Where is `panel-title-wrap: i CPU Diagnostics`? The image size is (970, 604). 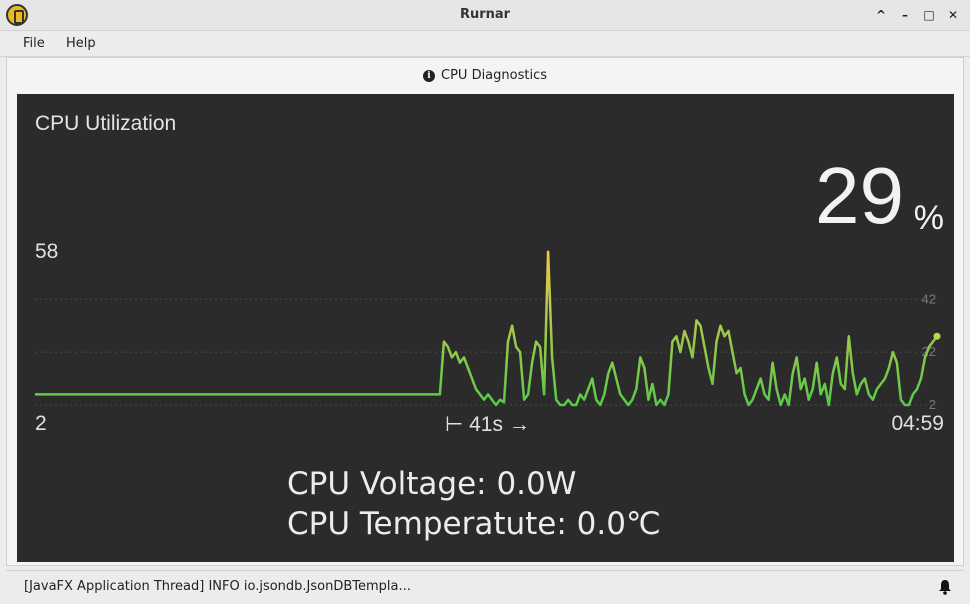 panel-title-wrap: i CPU Diagnostics is located at coordinates (485, 75).